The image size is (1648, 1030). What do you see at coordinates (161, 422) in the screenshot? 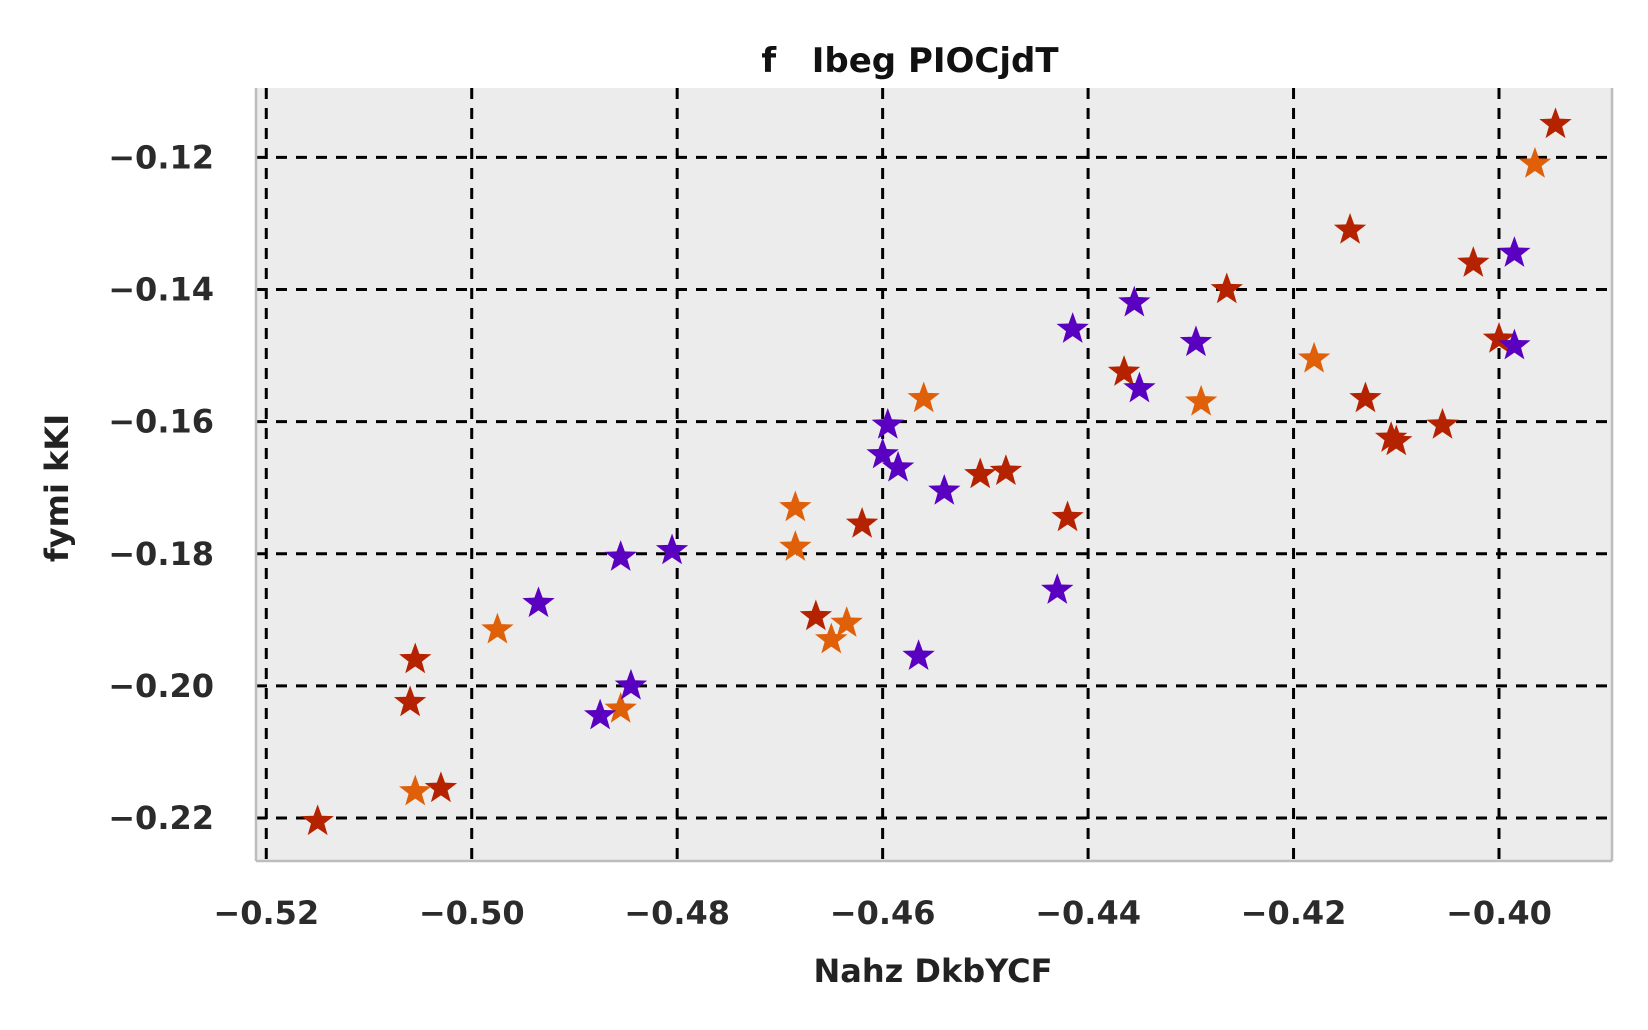
I see `y-tick-label: −0.16` at bounding box center [161, 422].